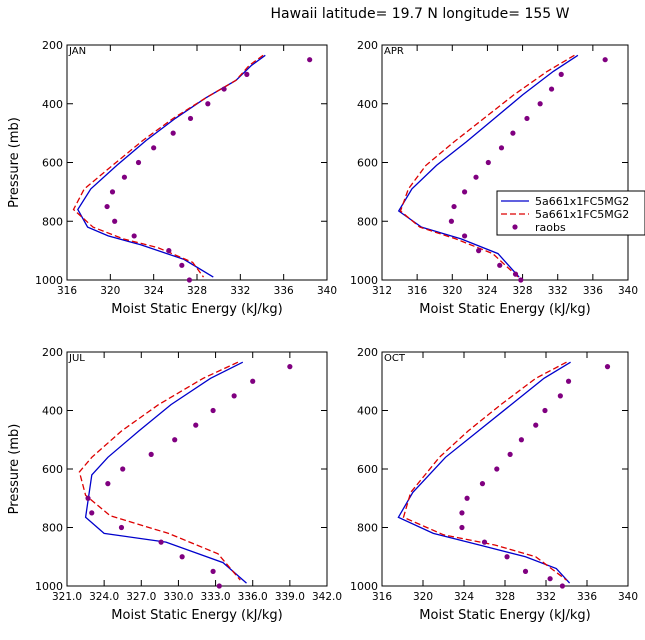 The height and width of the screenshot is (640, 645). I want to click on legend-raobs-marker, so click(515, 227).